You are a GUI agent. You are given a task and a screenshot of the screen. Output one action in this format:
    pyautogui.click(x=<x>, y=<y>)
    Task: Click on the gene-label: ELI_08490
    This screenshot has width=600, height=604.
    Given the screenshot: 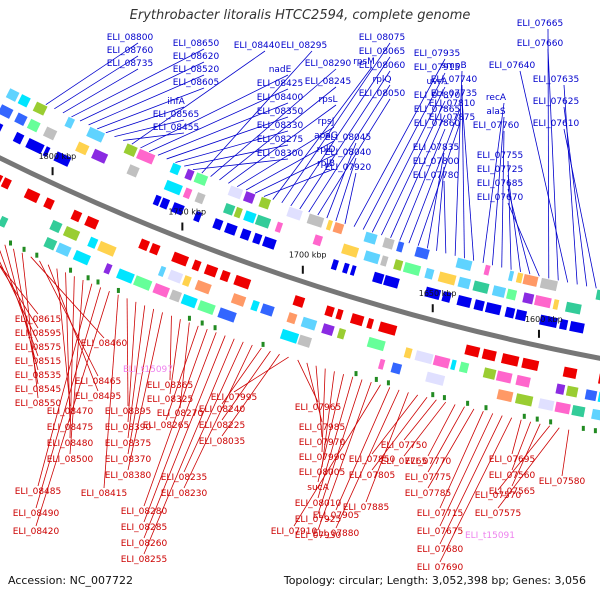 What is the action you would take?
    pyautogui.click(x=36, y=514)
    